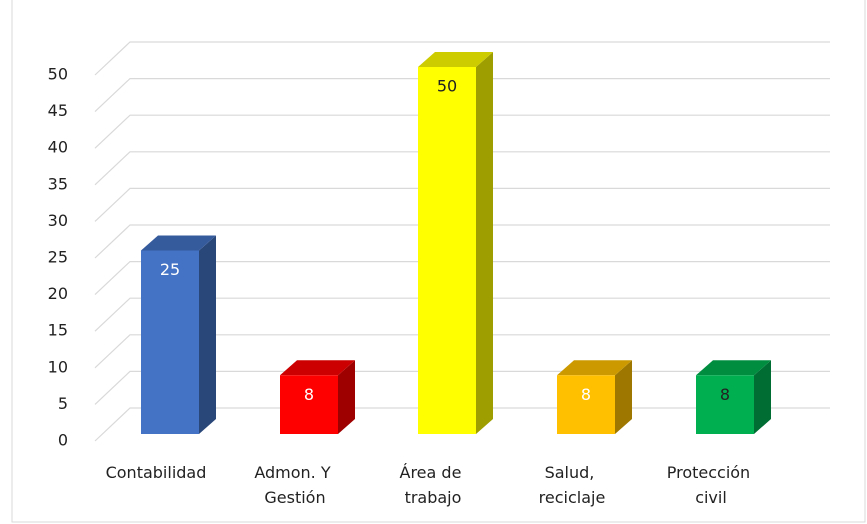 The width and height of the screenshot is (867, 524). Describe the element at coordinates (447, 86) in the screenshot. I see `value-label: 50` at that location.